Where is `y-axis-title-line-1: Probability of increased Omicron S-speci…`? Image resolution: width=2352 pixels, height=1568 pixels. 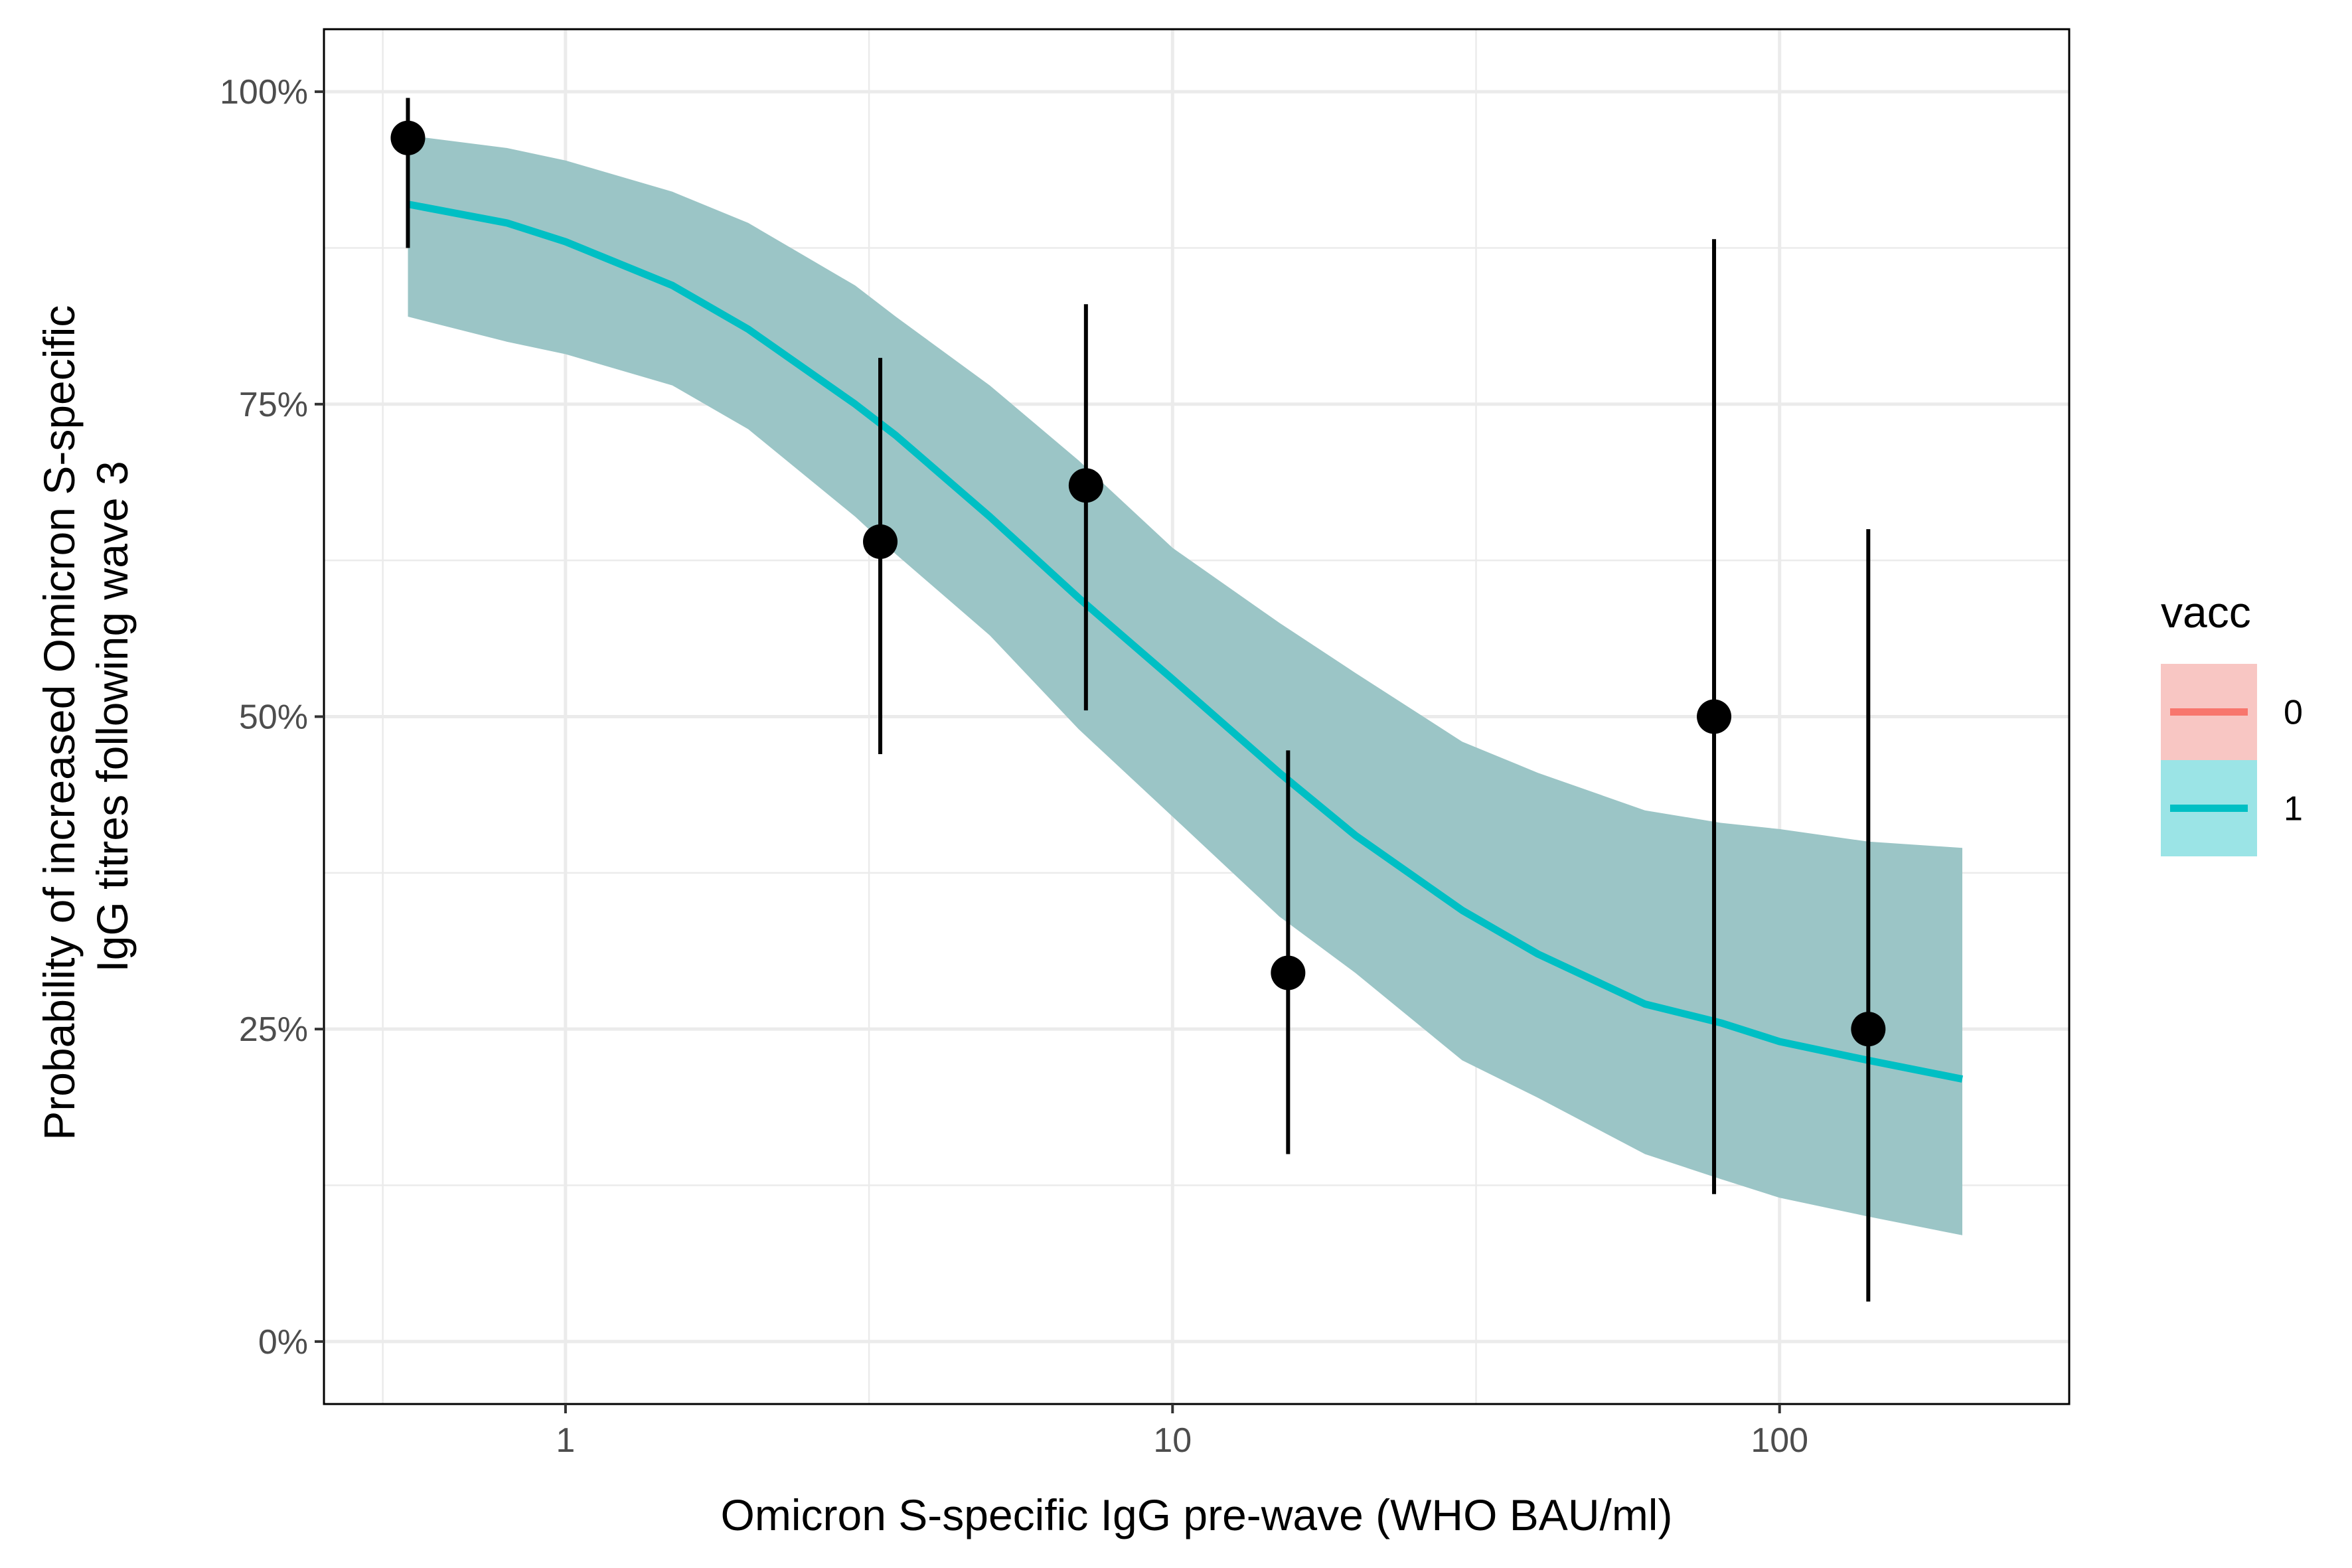 y-axis-title-line-1: Probability of increased Omicron S-speci… is located at coordinates (60, 723).